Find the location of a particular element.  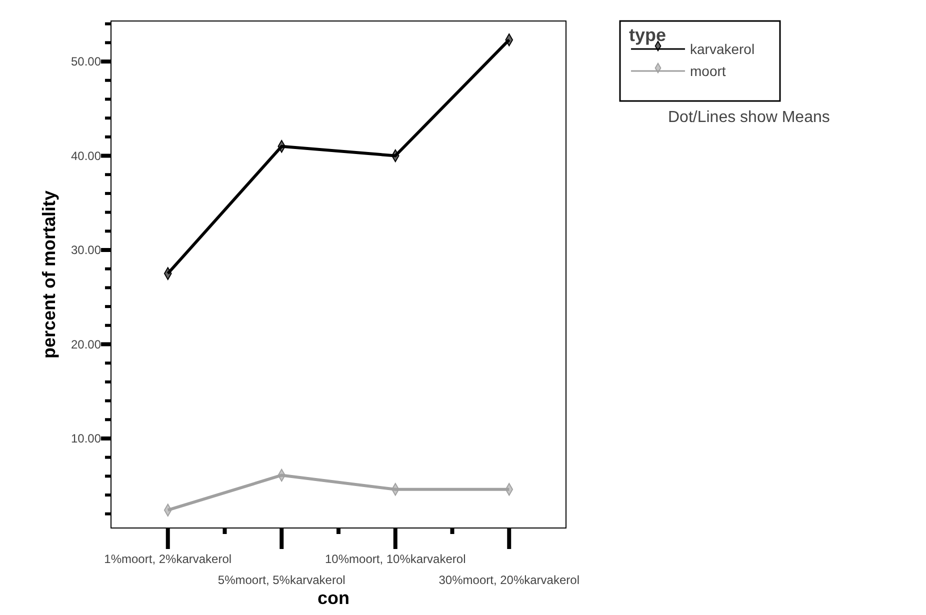

x-tick-label: 10%moort, 10%karvakerol is located at coordinates (395, 559).